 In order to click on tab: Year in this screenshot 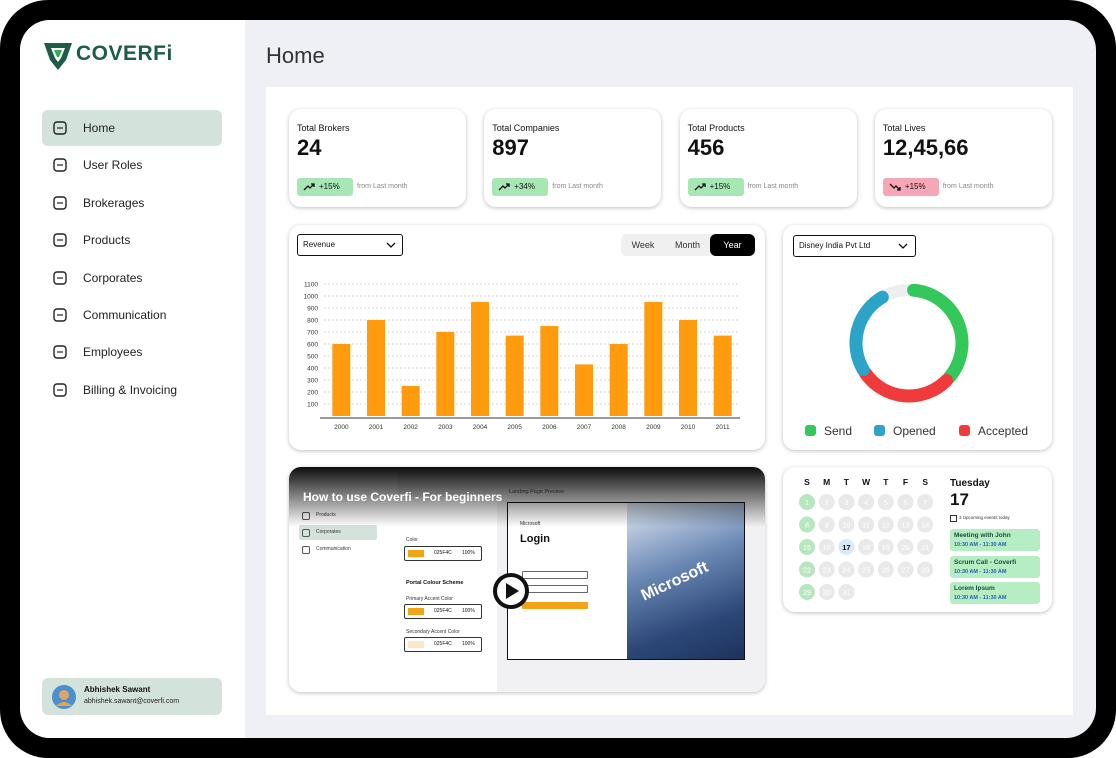, I will do `click(732, 245)`.